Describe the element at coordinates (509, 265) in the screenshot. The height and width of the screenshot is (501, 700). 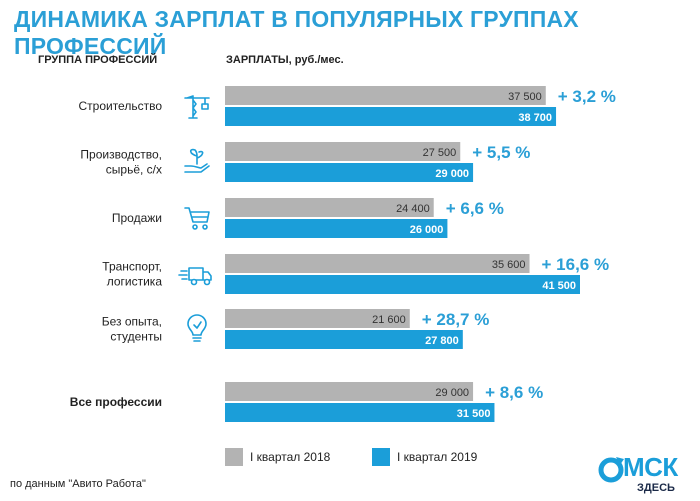
I see `value-label-2018: 35 600` at that location.